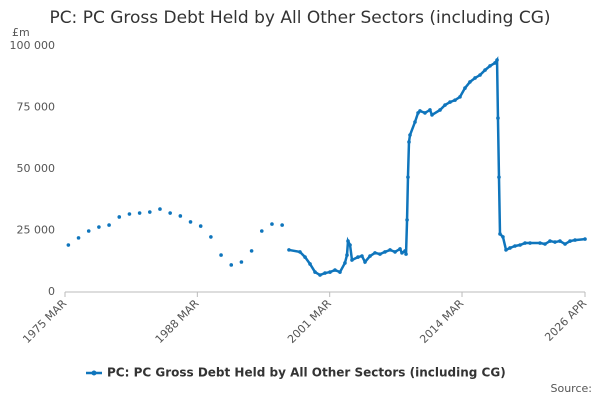  Describe the element at coordinates (309, 321) in the screenshot. I see `x-tick-label: 2001 MAR` at that location.